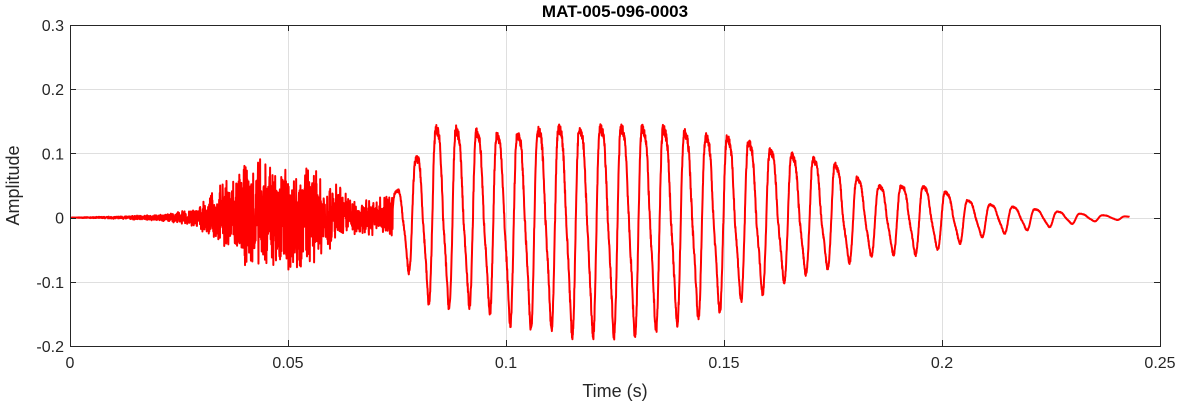  What do you see at coordinates (614, 391) in the screenshot?
I see `x-axis-label: Time (s)` at bounding box center [614, 391].